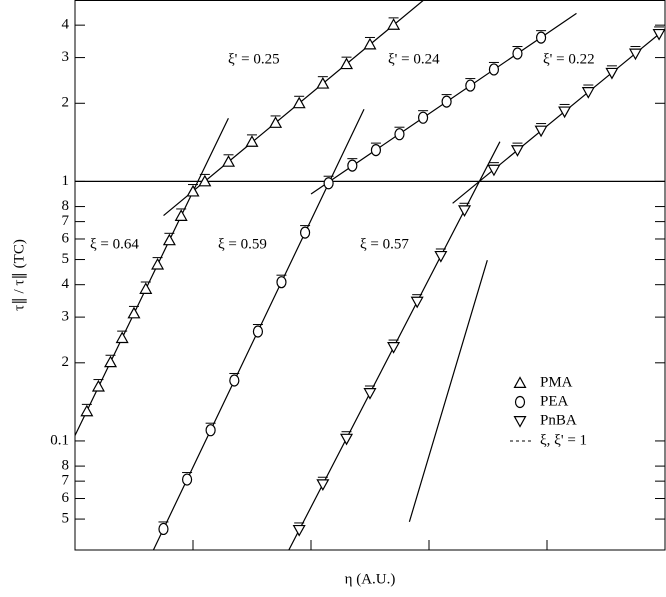  What do you see at coordinates (448, 391) in the screenshot?
I see `reference-line` at bounding box center [448, 391].